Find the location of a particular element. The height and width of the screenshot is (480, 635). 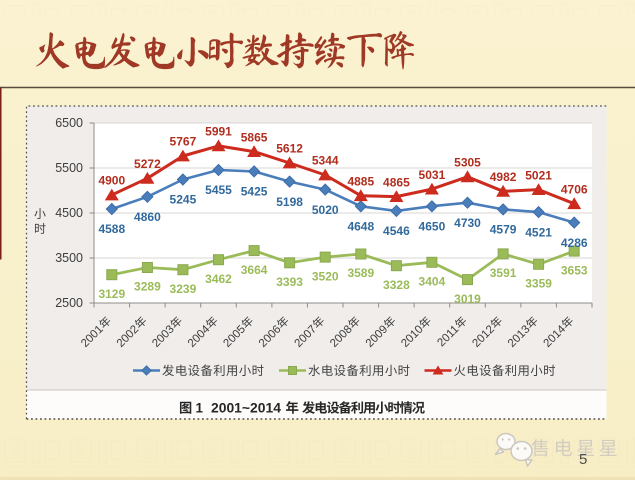

svg-text: 5198 is located at coordinates (289, 202).